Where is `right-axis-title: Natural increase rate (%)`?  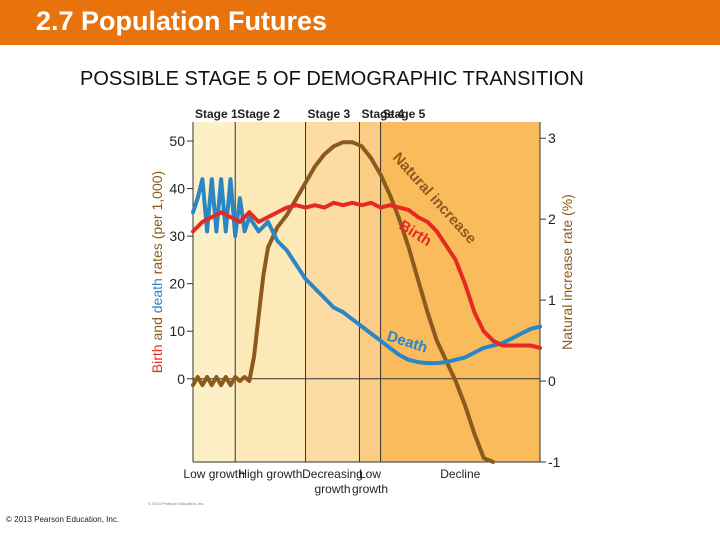 right-axis-title: Natural increase rate (%) is located at coordinates (567, 272).